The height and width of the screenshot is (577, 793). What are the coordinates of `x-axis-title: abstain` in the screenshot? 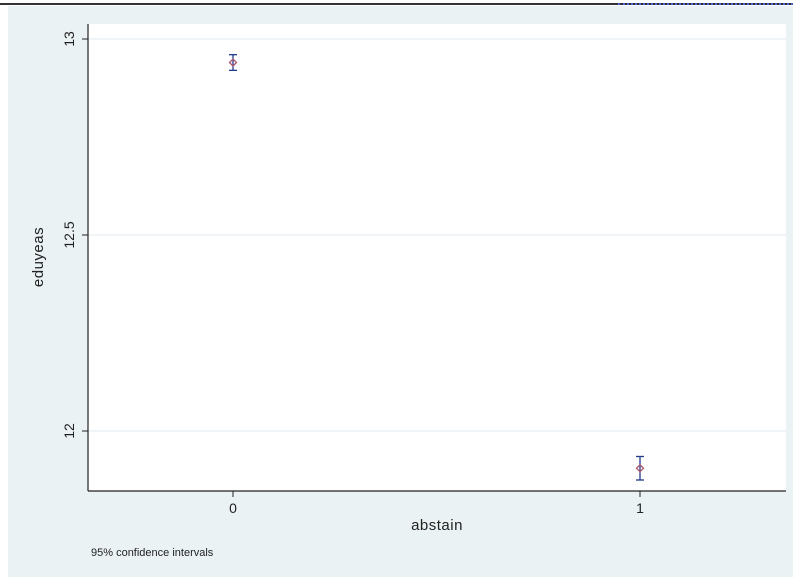 It's located at (437, 525).